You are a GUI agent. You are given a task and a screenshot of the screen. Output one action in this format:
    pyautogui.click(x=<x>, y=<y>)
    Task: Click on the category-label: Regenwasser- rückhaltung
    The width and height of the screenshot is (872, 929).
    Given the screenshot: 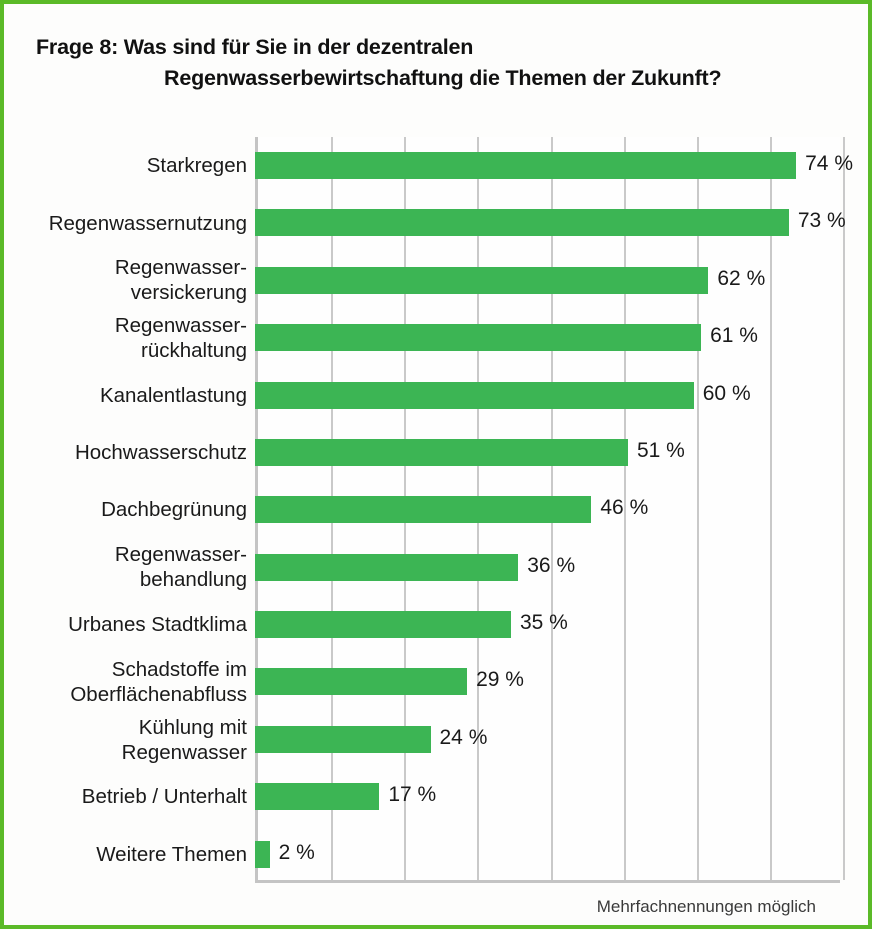 What is the action you would take?
    pyautogui.click(x=180, y=337)
    